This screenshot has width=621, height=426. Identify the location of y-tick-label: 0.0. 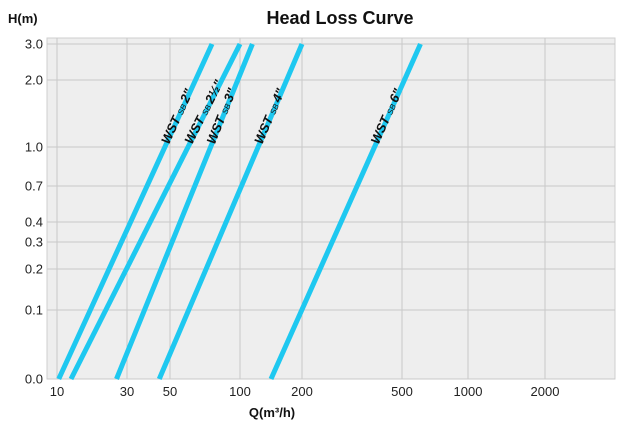
(34, 379).